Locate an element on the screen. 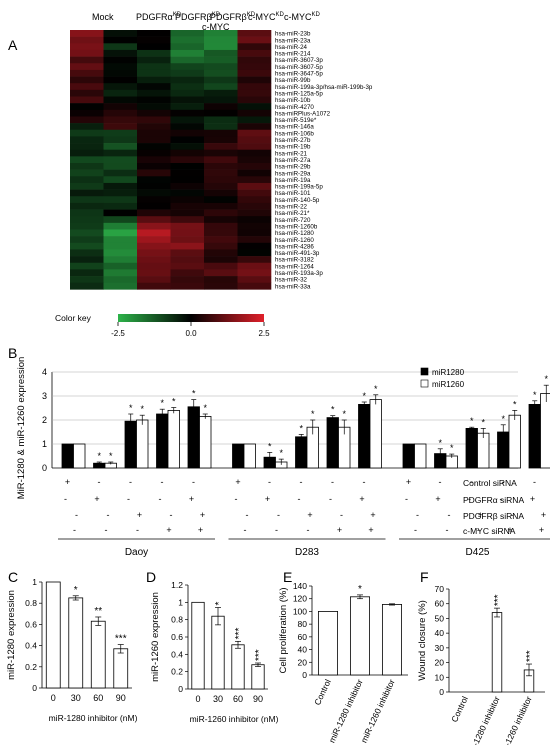  y-tick-label: 40 is located at coordinates (440, 633).